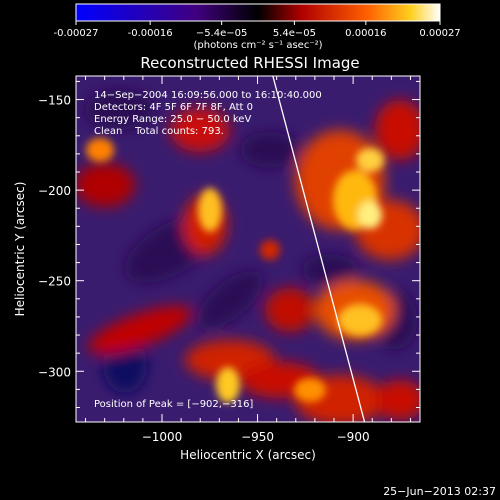  Describe the element at coordinates (162, 437) in the screenshot. I see `x-tick-label: −1000` at that location.